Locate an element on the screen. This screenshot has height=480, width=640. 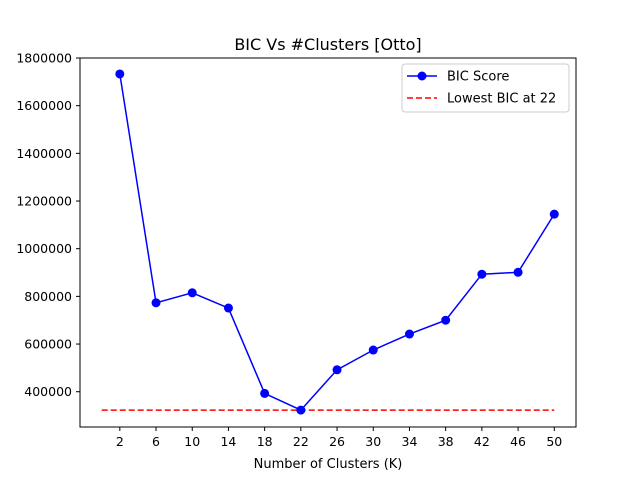
x-tick-label-50: 50 is located at coordinates (554, 441).